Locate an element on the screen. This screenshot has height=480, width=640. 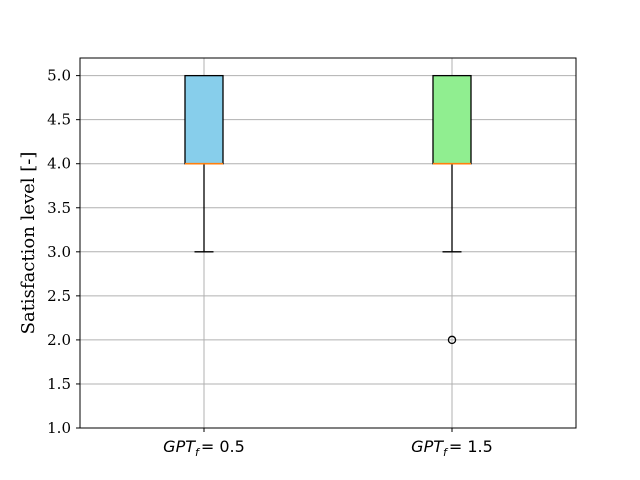
y-tick-label: 2.0 is located at coordinates (59, 340).